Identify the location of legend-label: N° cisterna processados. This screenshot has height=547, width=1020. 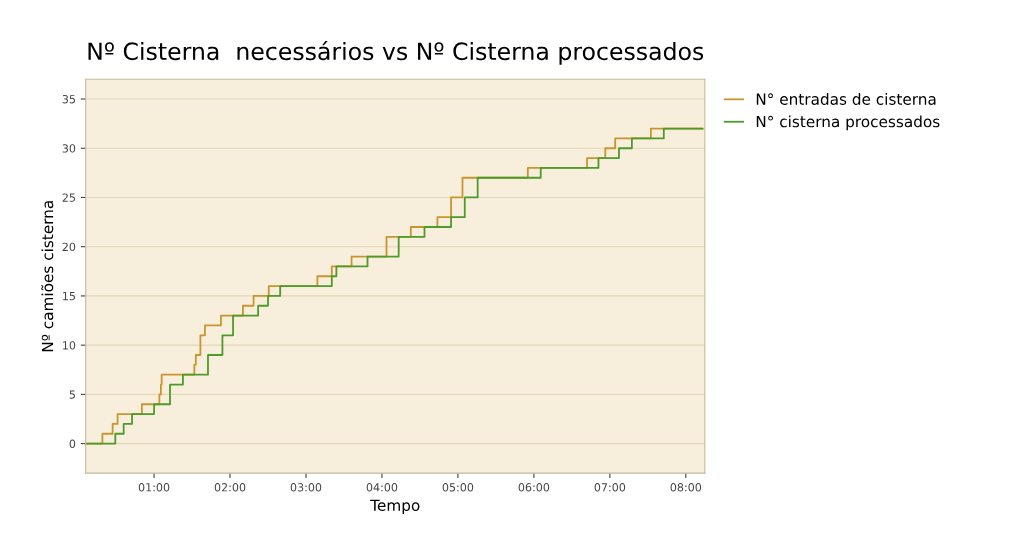
(848, 123).